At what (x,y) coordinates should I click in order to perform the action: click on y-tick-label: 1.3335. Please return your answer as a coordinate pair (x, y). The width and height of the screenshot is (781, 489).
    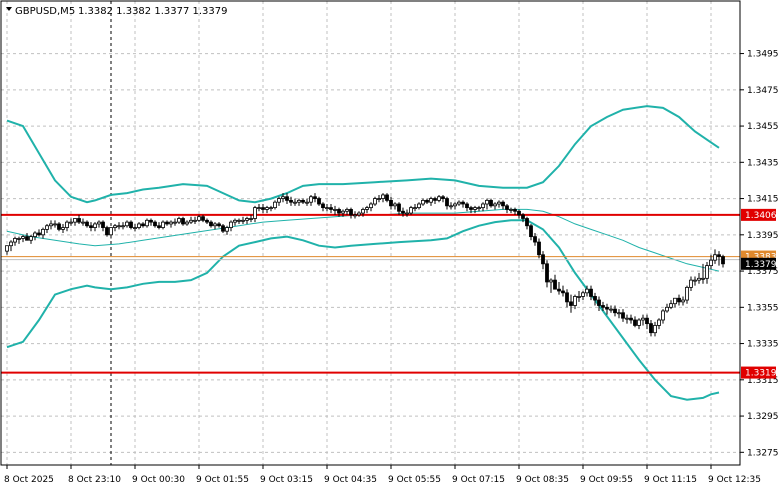
    Looking at the image, I should click on (763, 345).